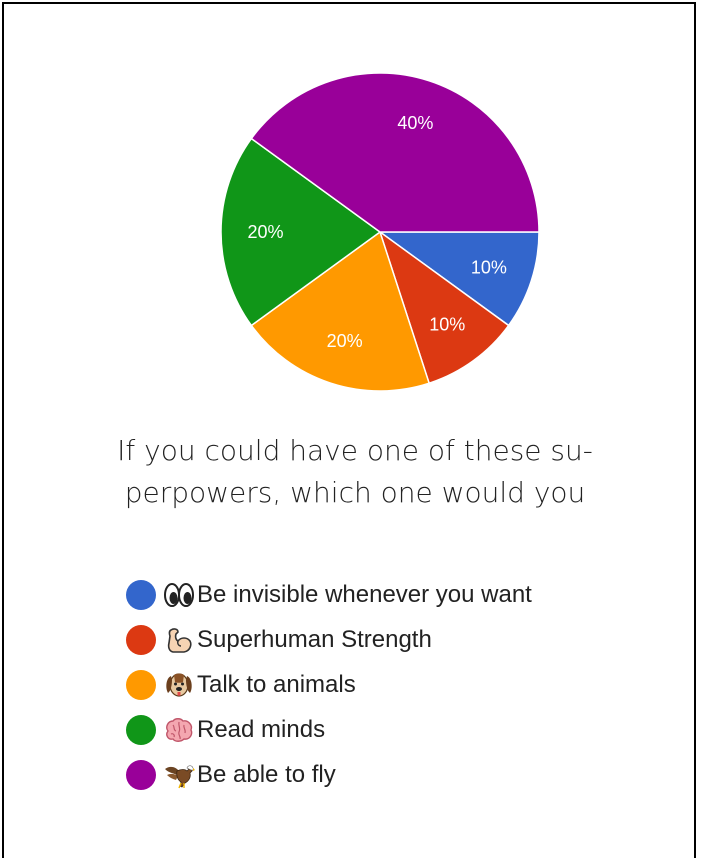 The width and height of the screenshot is (702, 858). What do you see at coordinates (266, 232) in the screenshot?
I see `pie-slice-label-4: 20%` at bounding box center [266, 232].